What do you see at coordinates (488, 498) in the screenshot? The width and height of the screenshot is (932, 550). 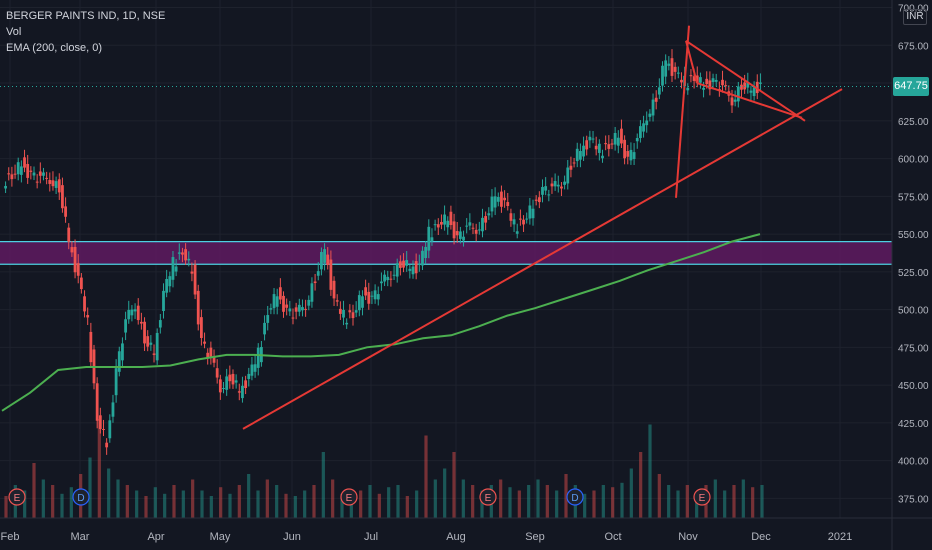 I see `event-marker-label: E` at bounding box center [488, 498].